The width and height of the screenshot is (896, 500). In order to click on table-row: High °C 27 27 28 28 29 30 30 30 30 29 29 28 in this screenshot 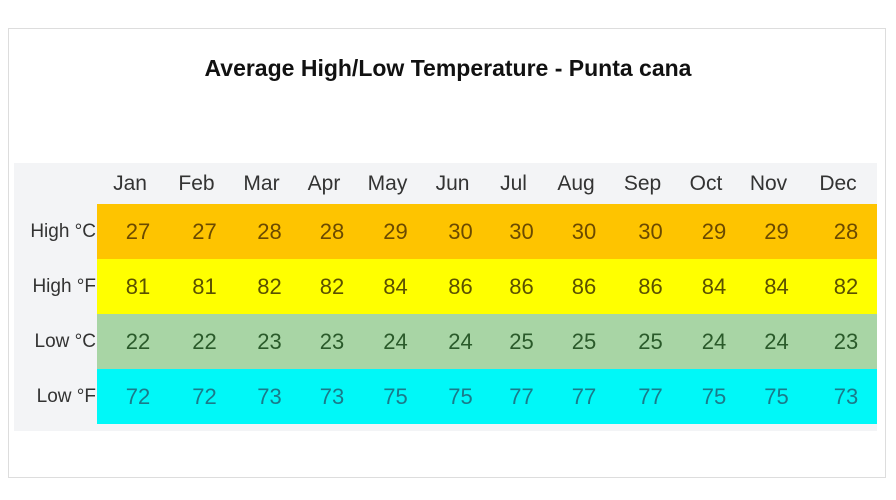, I will do `click(445, 231)`.